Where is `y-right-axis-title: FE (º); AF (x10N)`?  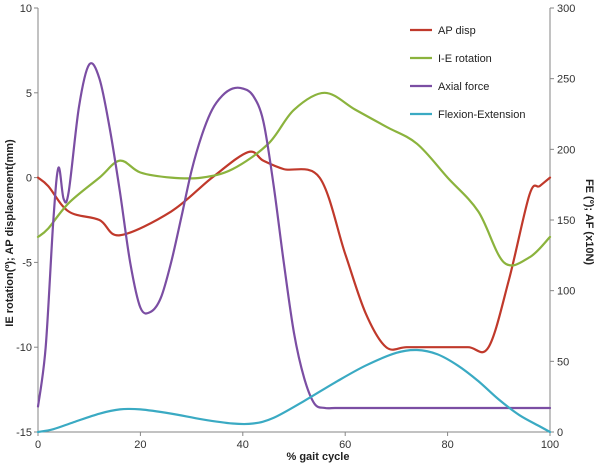 y-right-axis-title: FE (º); AF (x10N) is located at coordinates (589, 222).